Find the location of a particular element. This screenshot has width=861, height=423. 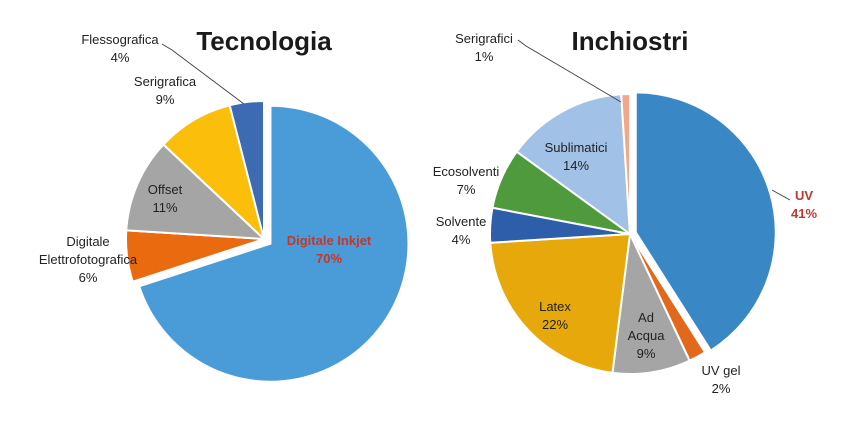

data-label-digitale-inkjet: Digitale Inkjet 70% is located at coordinates (329, 249).